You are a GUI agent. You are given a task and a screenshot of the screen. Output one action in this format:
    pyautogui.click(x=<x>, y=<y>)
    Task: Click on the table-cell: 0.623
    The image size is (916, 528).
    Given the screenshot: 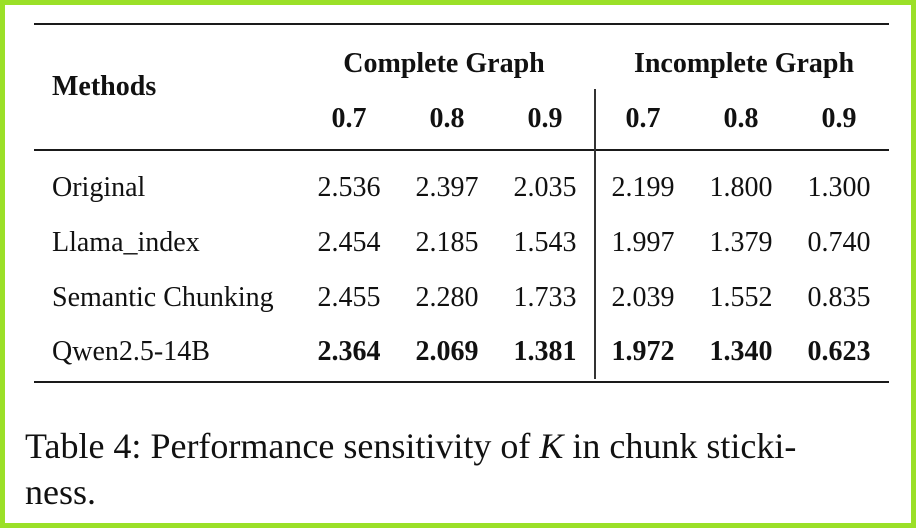 What is the action you would take?
    pyautogui.click(x=839, y=352)
    